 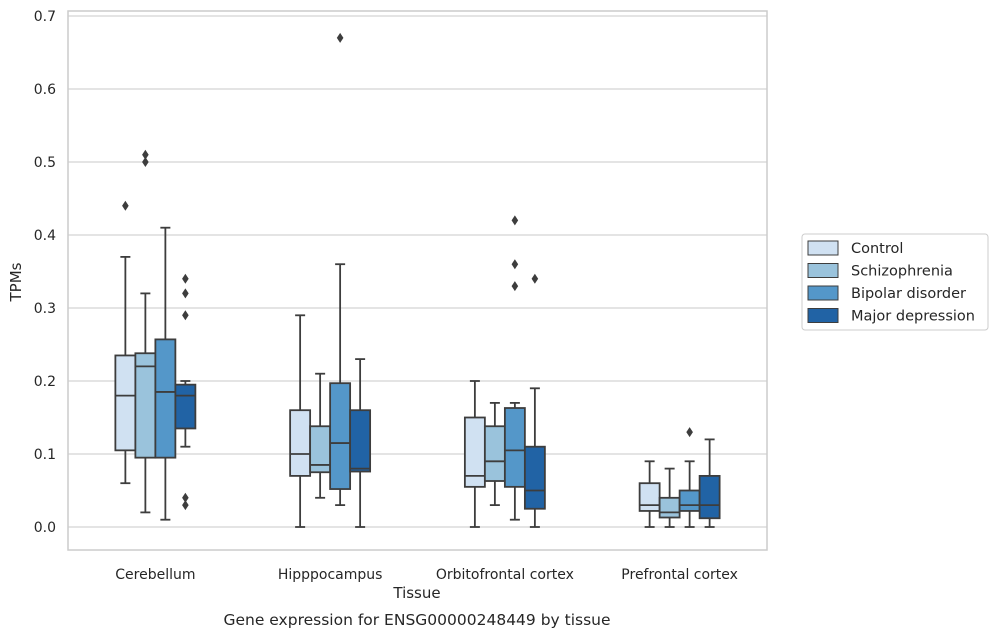 What do you see at coordinates (505, 575) in the screenshot?
I see `x-tick-label: Orbitofrontal cortex` at bounding box center [505, 575].